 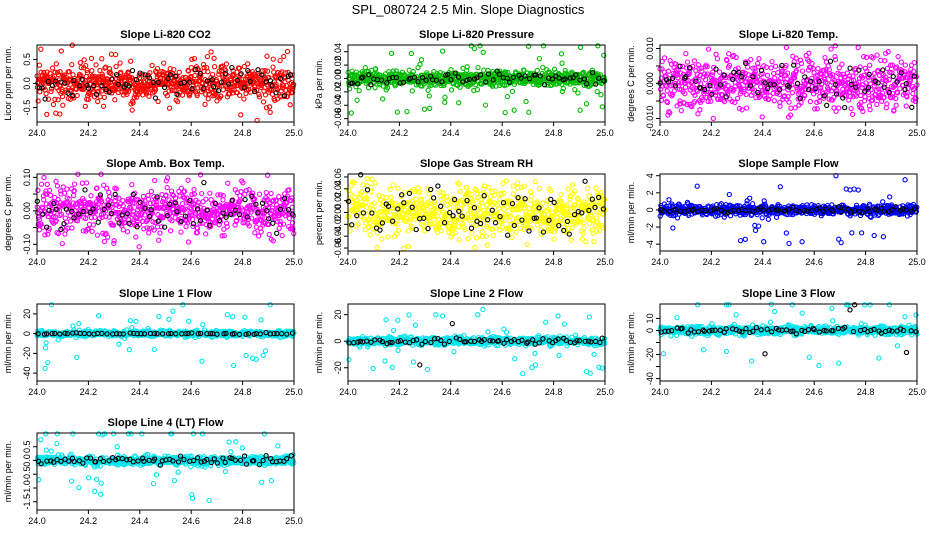 I want to click on figure-title: SPL_080724 2.5 Min. Slope Diagnostics, so click(x=468, y=9).